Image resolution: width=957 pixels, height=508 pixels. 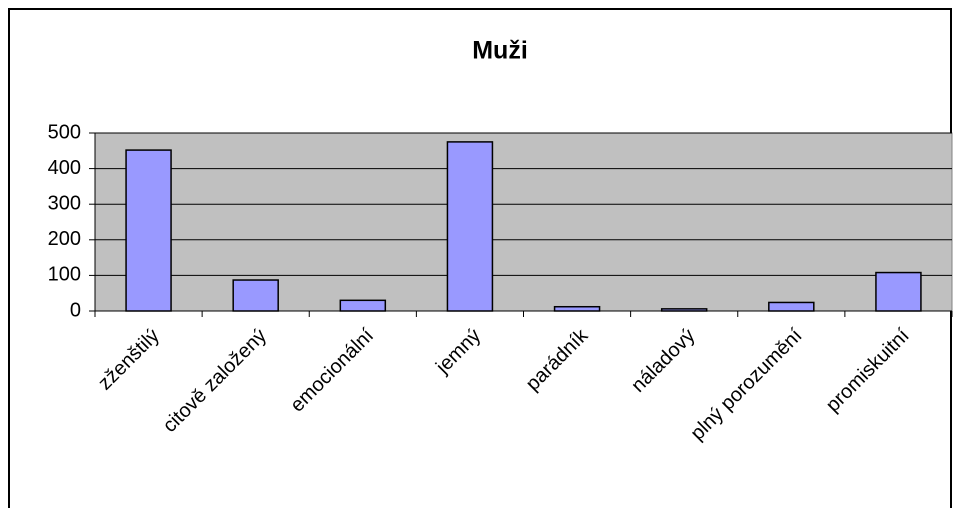 What do you see at coordinates (64, 168) in the screenshot?
I see `y-tick-label: 400` at bounding box center [64, 168].